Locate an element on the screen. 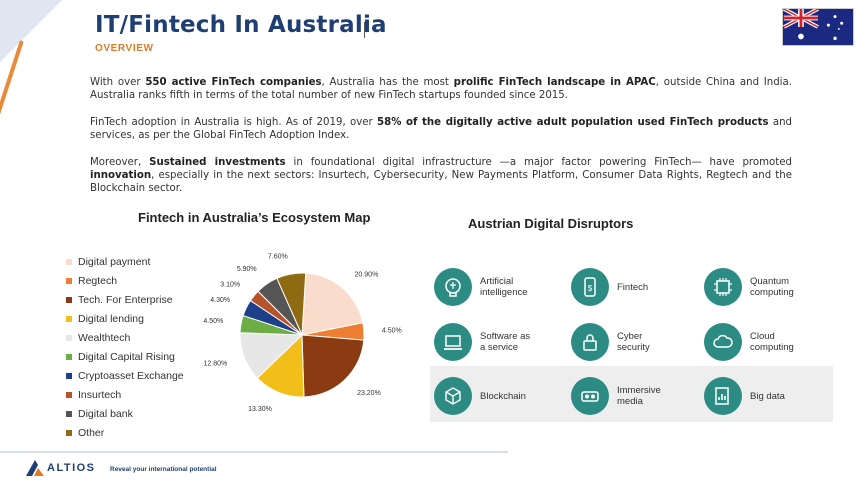 Image resolution: width=865 pixels, height=484 pixels. legend-label: Cryptoasset Exchange is located at coordinates (131, 376).